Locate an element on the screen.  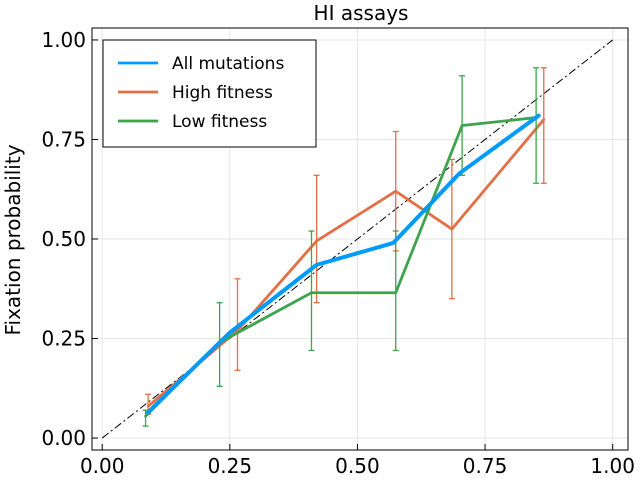
x-tick-label: 0.00 is located at coordinates (102, 466).